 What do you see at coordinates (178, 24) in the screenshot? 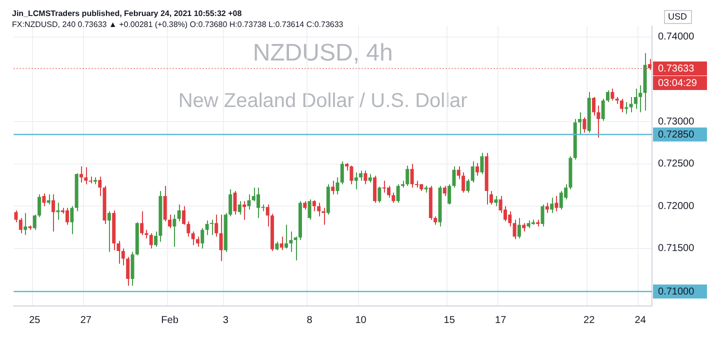
I see `annotation: FX:NZDUSD, 240 0.73633 ▲ +0.00281 (+0.38%) O:0.73680 H:0.73738 L:0.73614 C:0.73633` at bounding box center [178, 24].